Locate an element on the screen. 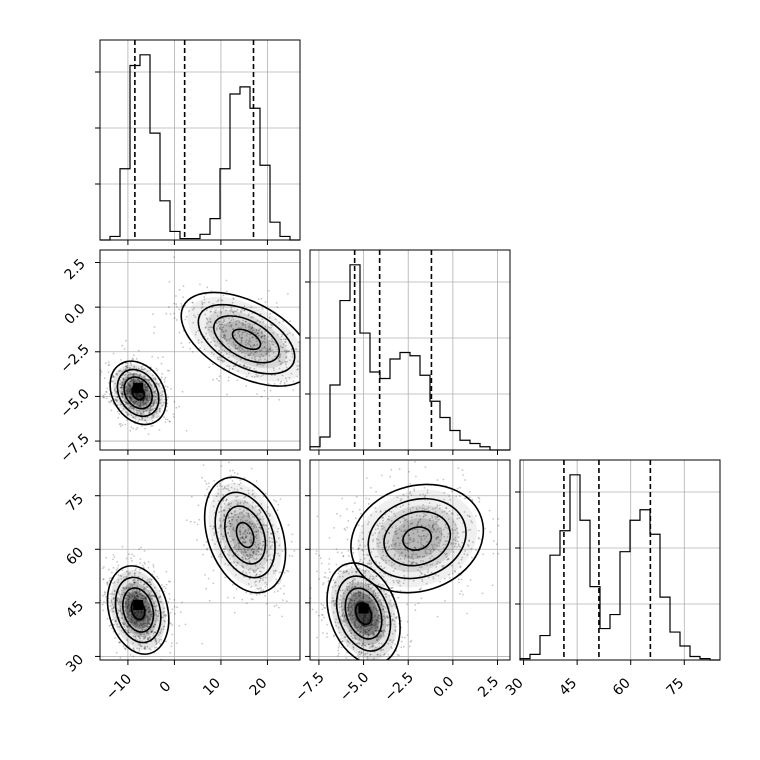 This screenshot has height=760, width=760. y-tick-label: −2.5 is located at coordinates (74, 358).